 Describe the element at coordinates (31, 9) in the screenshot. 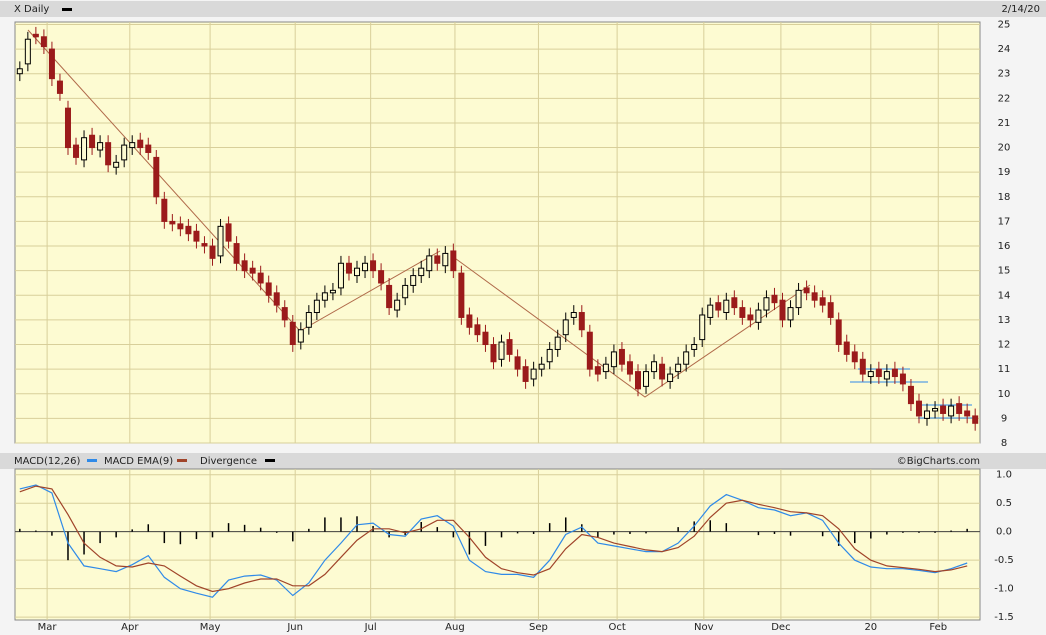

I see `symbol-label: X Daily` at that location.